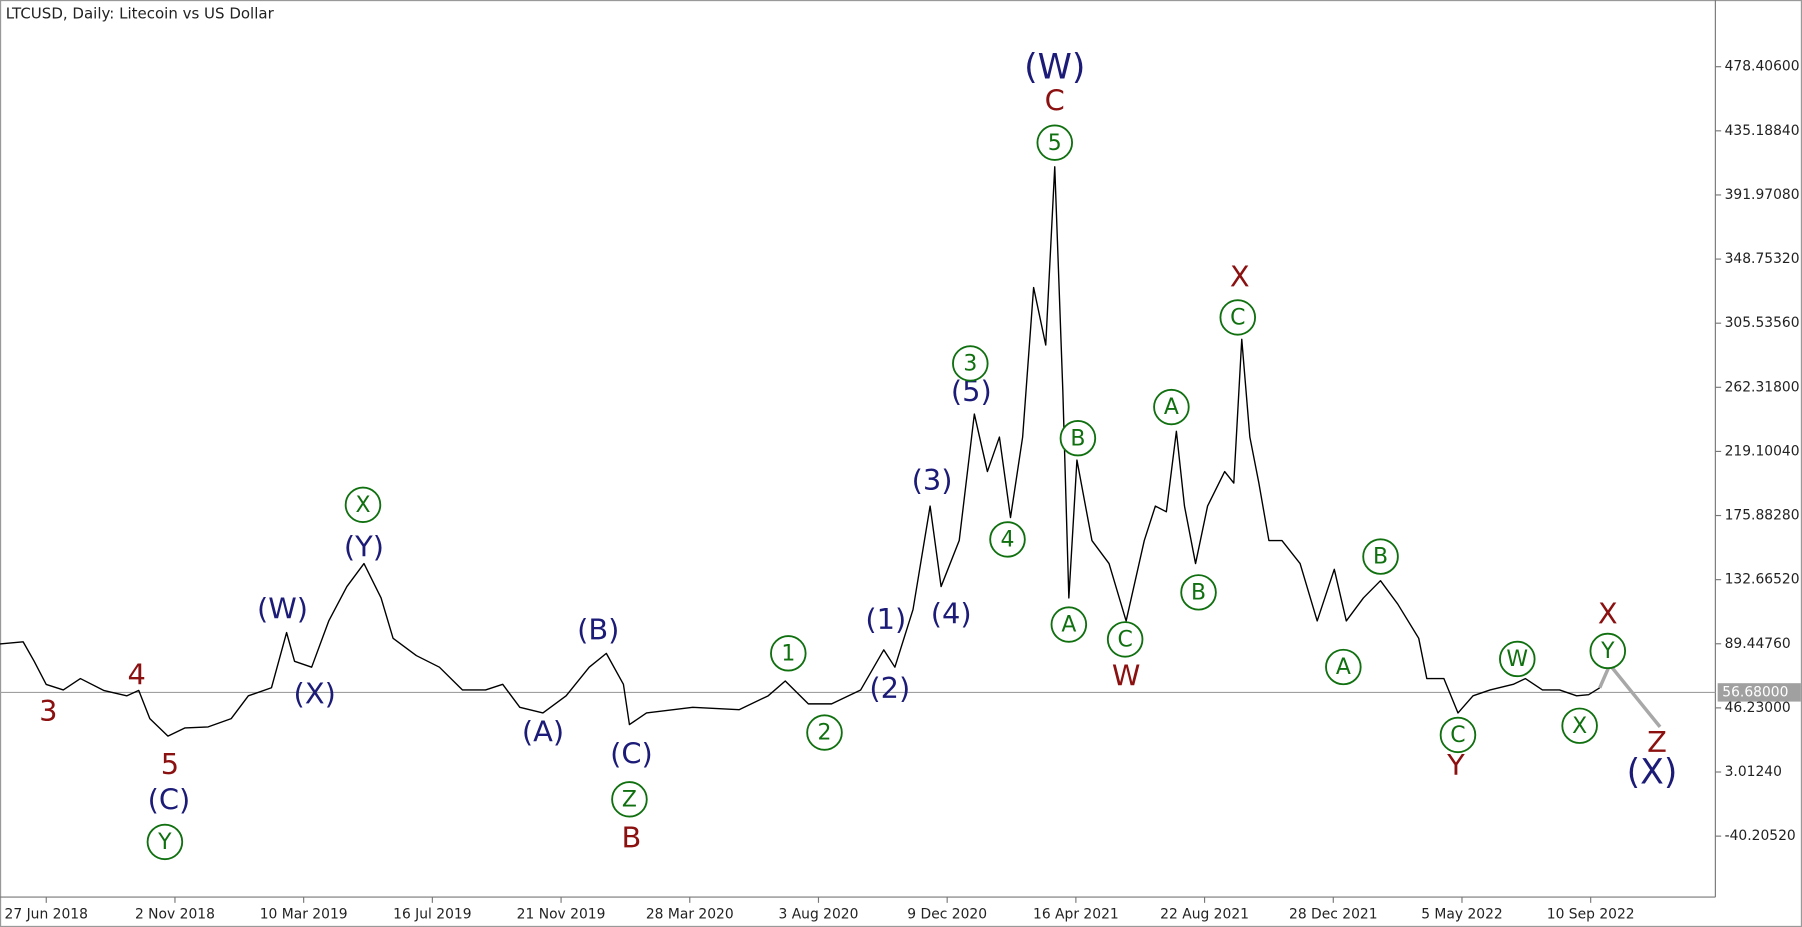 This screenshot has width=1802, height=927. Describe the element at coordinates (1760, 836) in the screenshot. I see `y-tick-label: -40.20520` at that location.